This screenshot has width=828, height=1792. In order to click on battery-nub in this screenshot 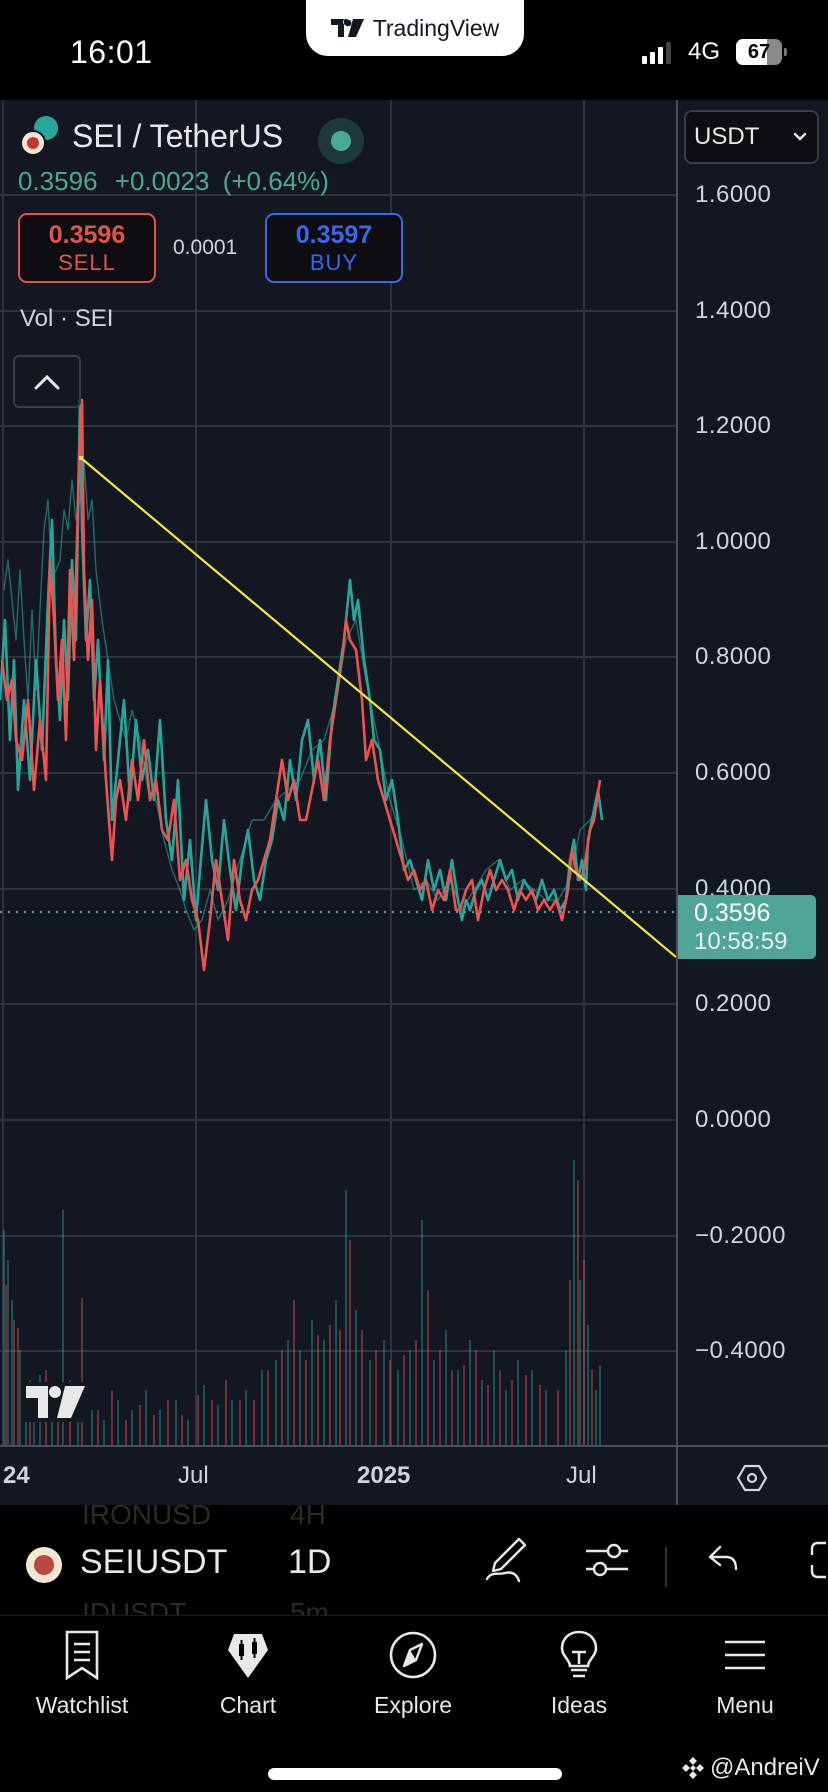, I will do `click(785, 52)`.